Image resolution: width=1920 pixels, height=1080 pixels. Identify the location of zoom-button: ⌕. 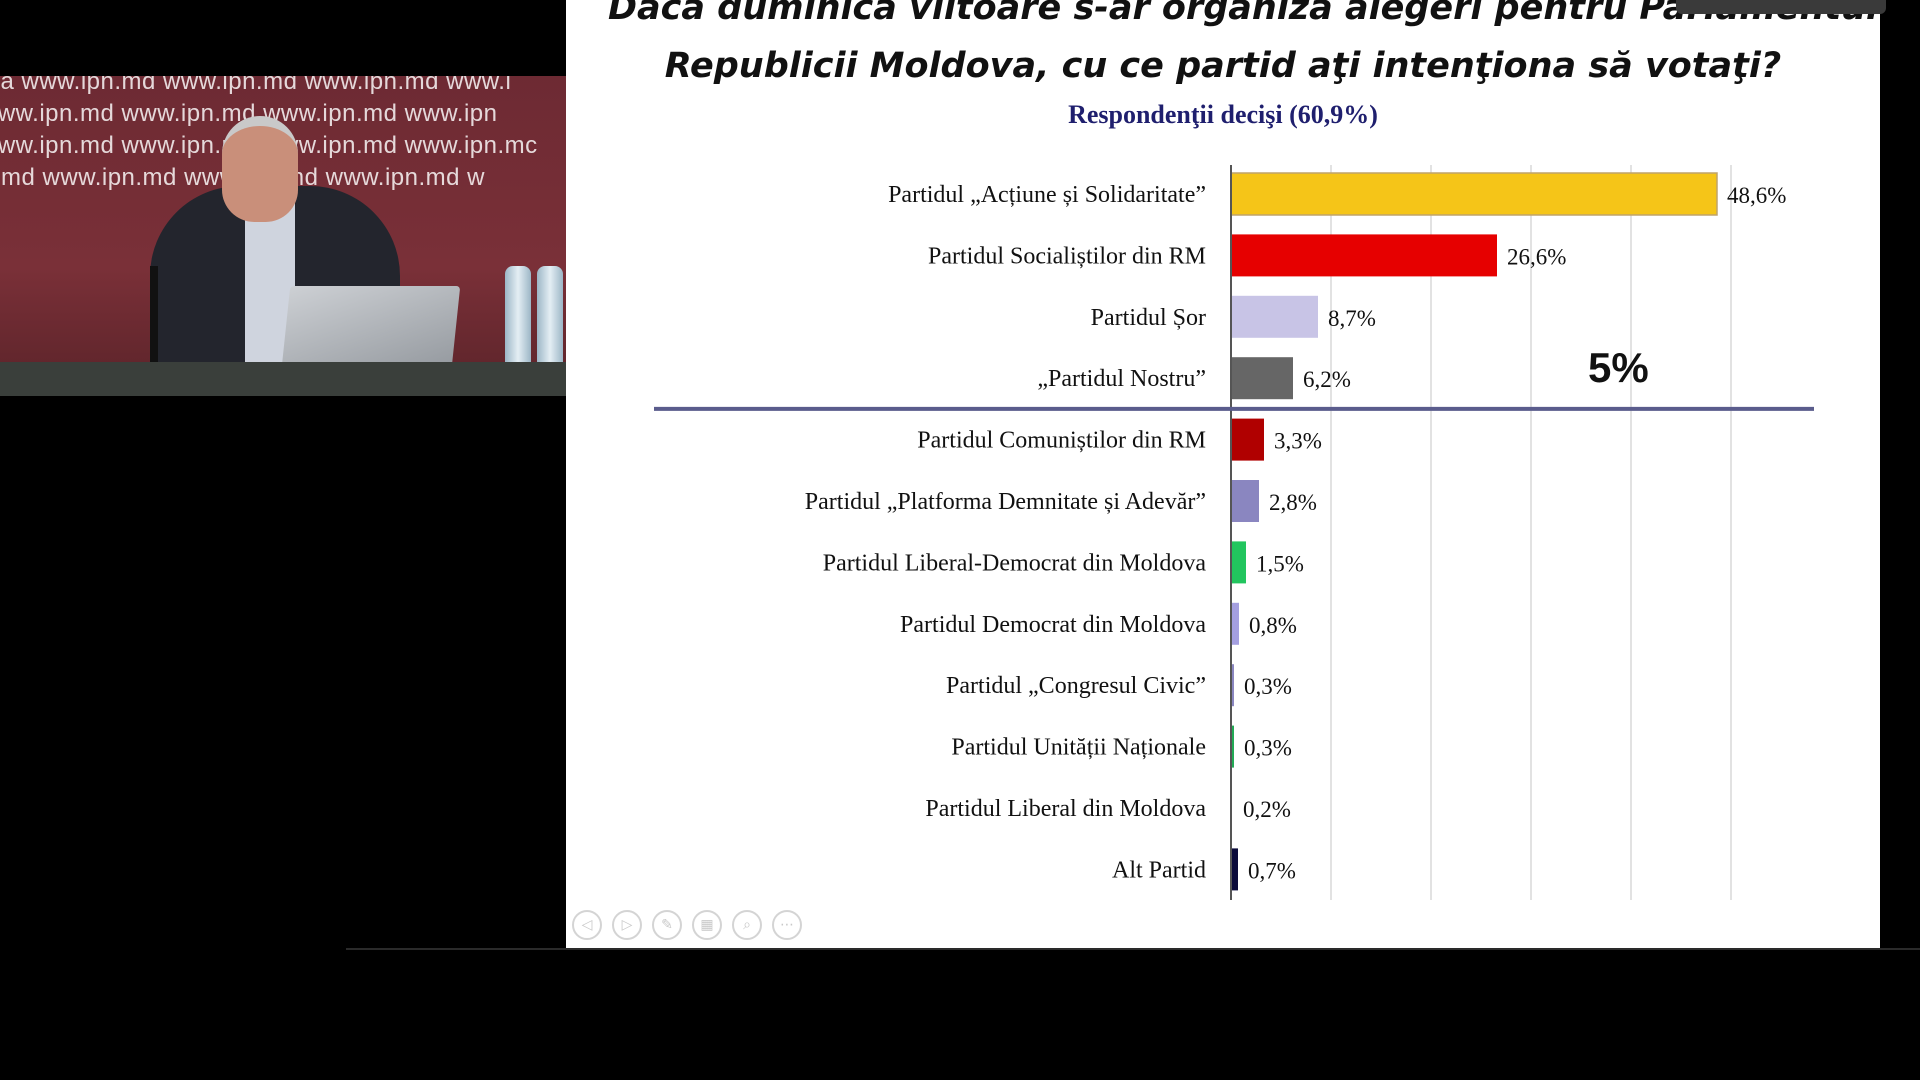
(747, 925).